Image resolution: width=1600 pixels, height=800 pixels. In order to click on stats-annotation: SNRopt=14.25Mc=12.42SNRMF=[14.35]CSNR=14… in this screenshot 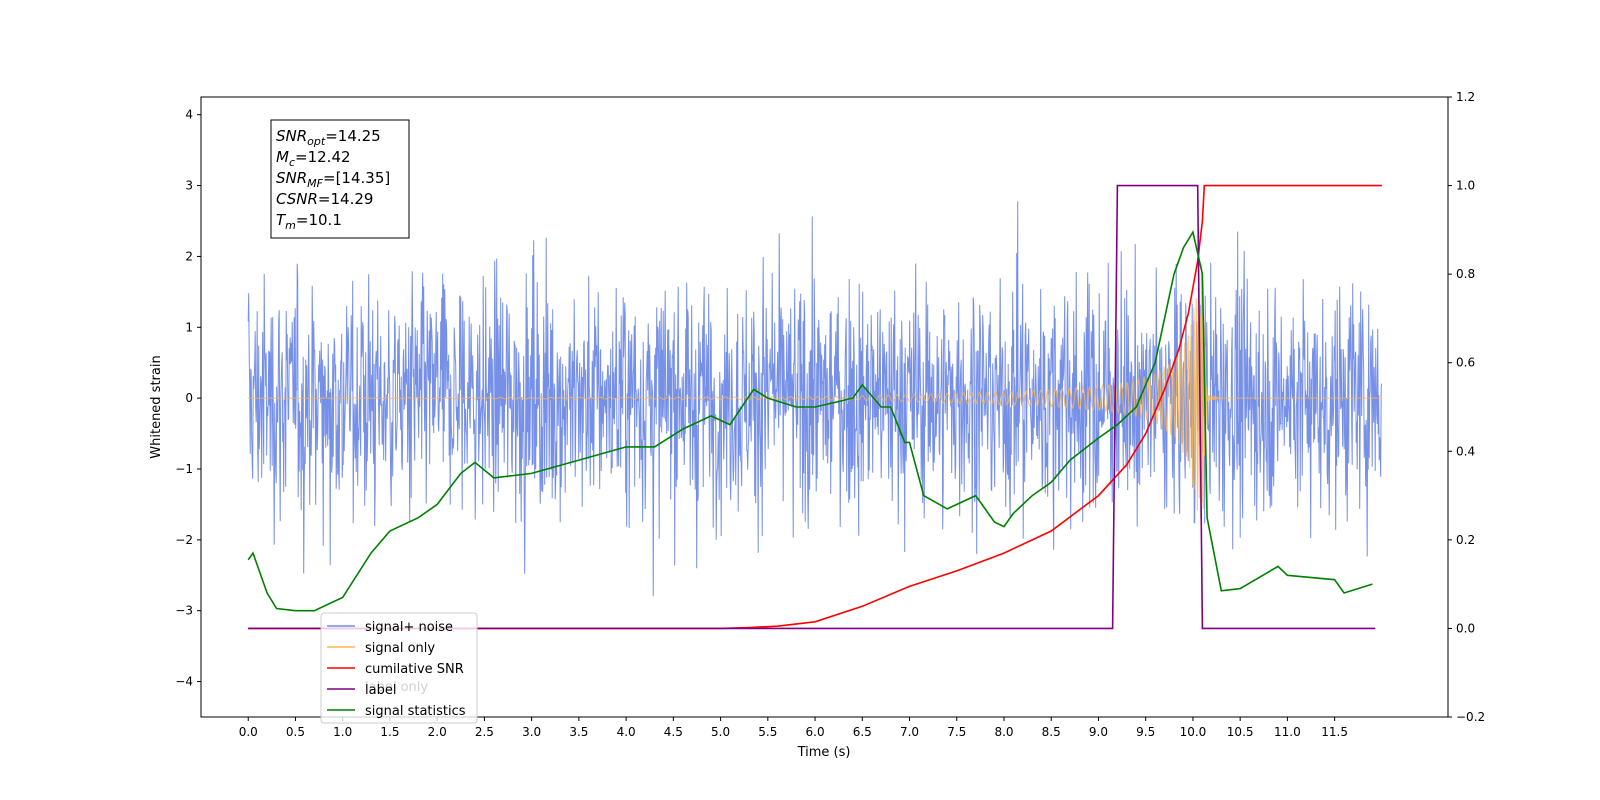, I will do `click(340, 179)`.